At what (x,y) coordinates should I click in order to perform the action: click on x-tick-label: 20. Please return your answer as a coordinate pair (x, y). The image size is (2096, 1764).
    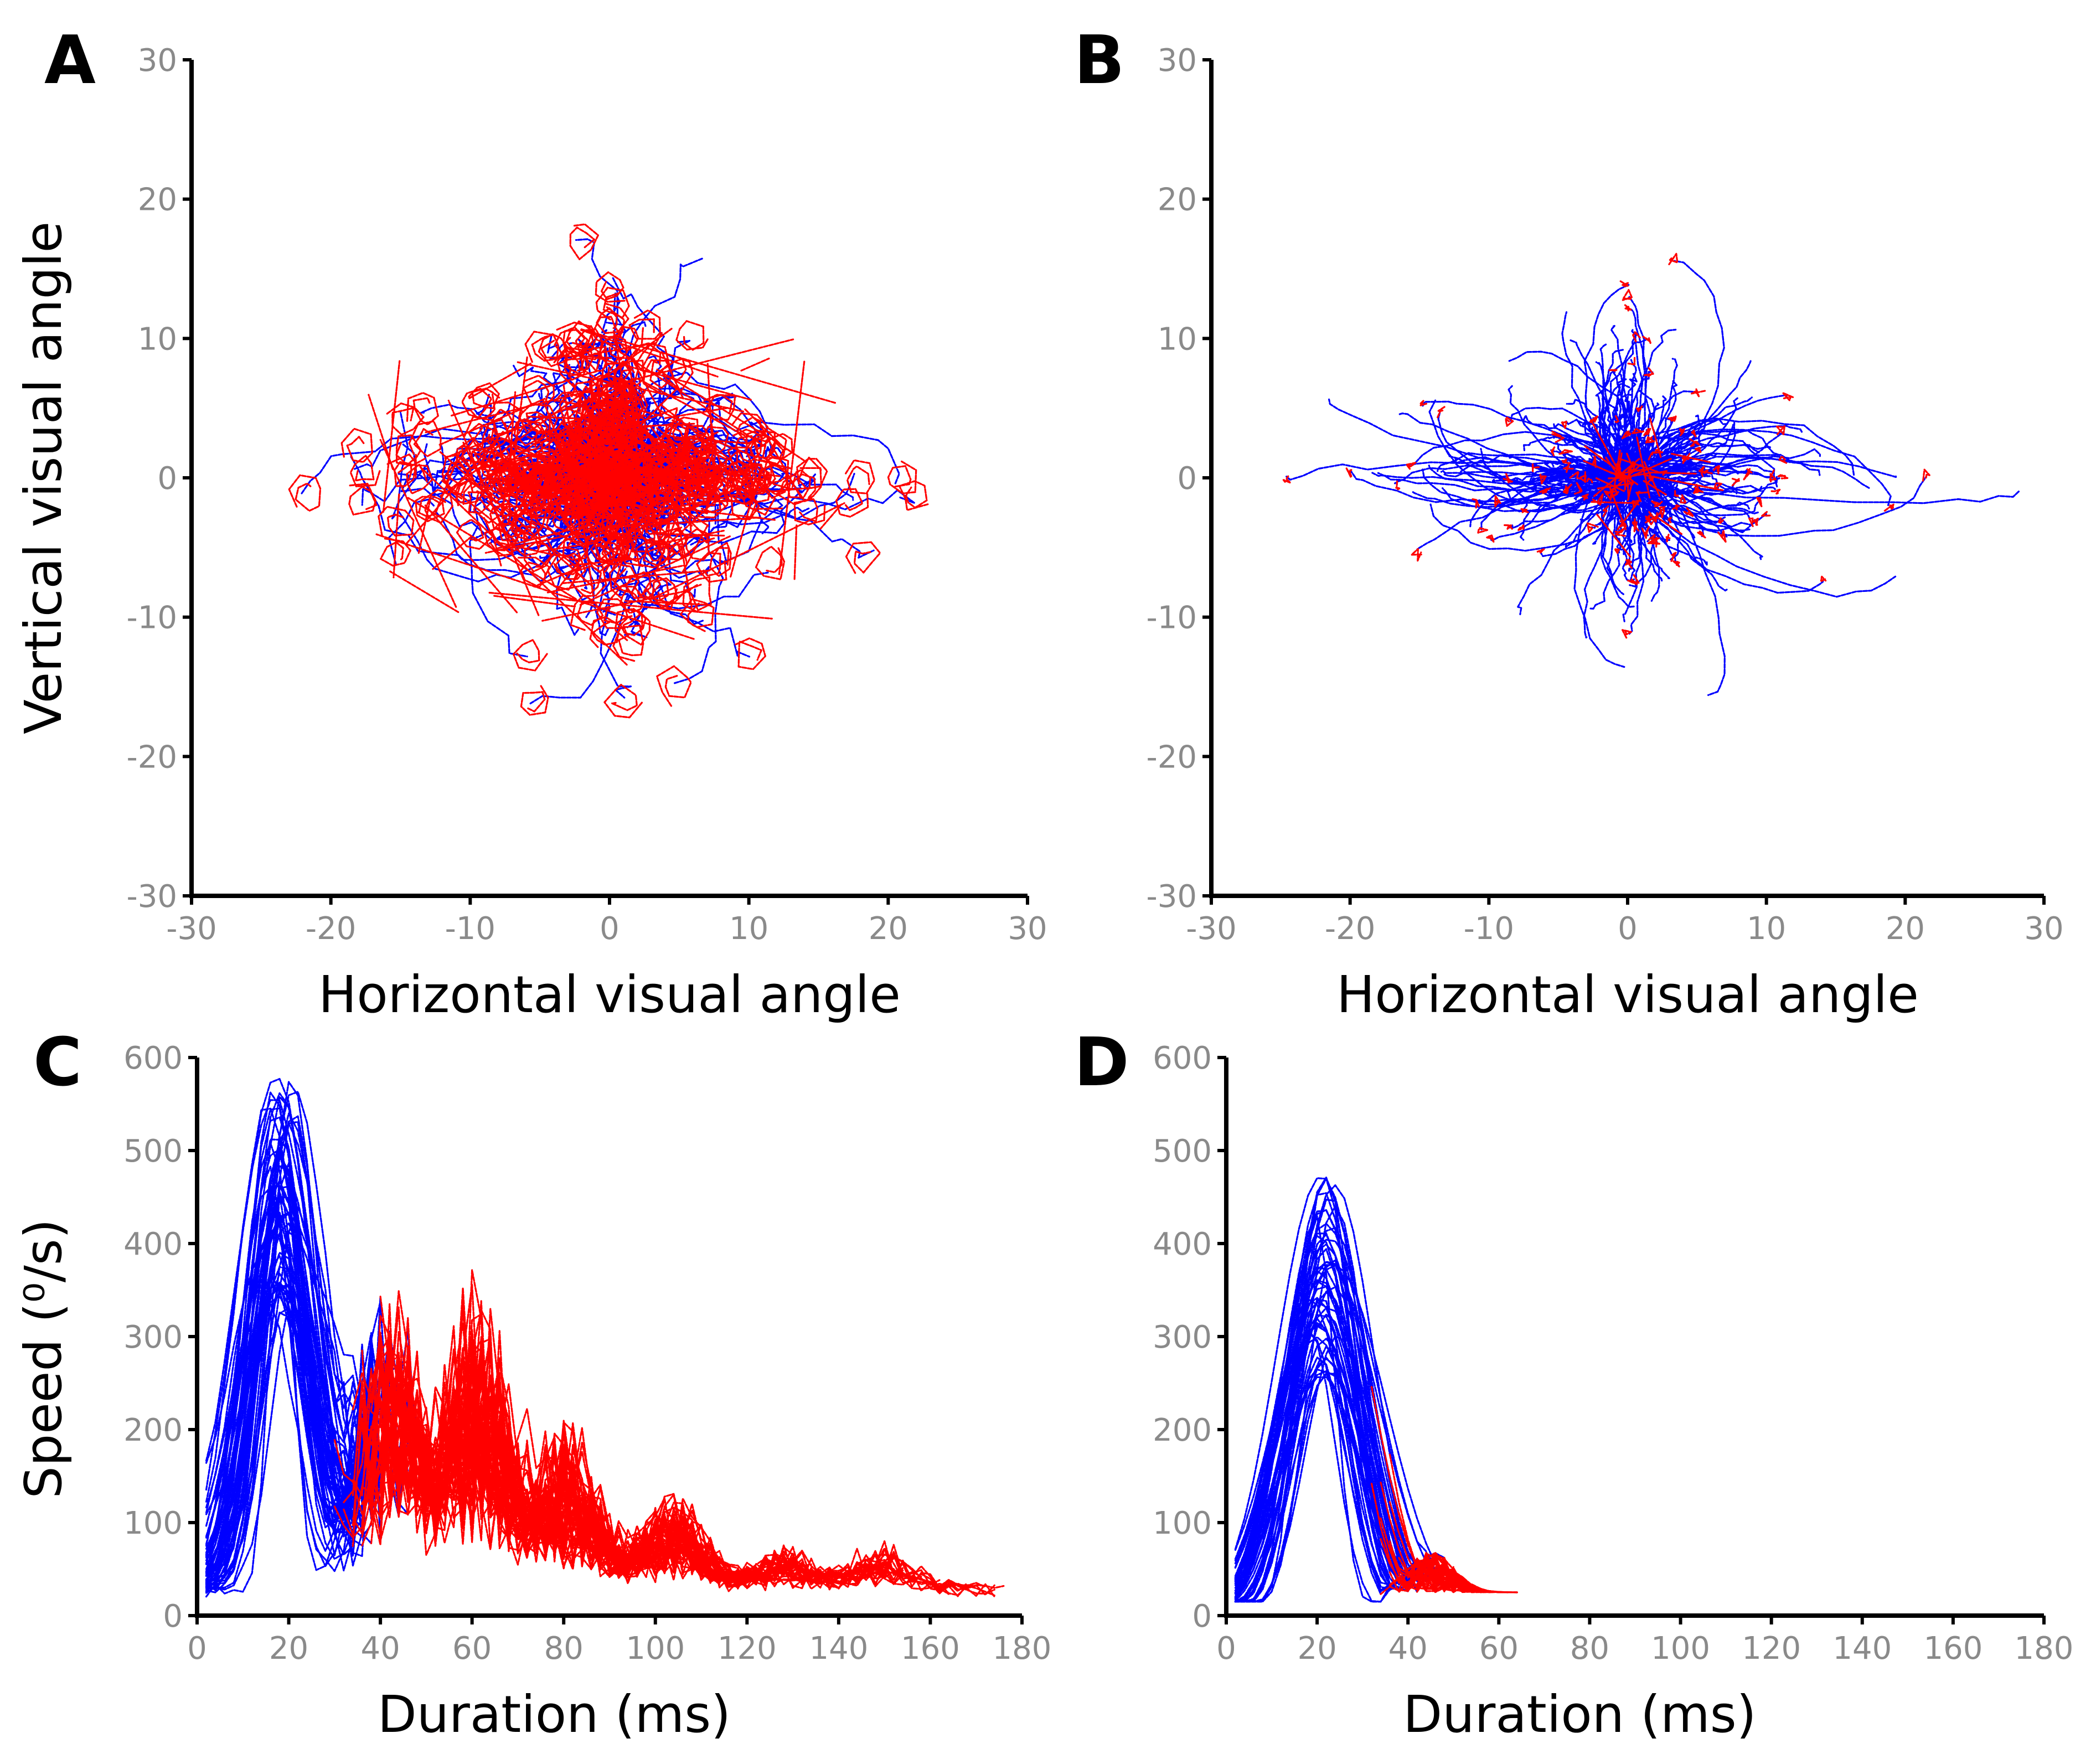
    Looking at the image, I should click on (288, 1649).